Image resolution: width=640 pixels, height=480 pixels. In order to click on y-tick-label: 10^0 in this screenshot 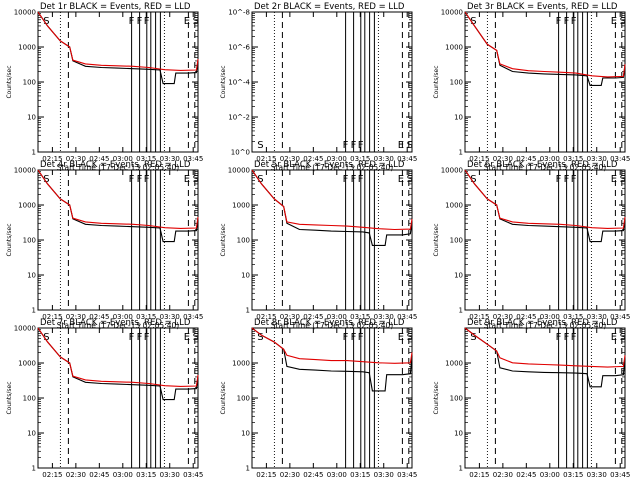, I will do `click(240, 153)`.